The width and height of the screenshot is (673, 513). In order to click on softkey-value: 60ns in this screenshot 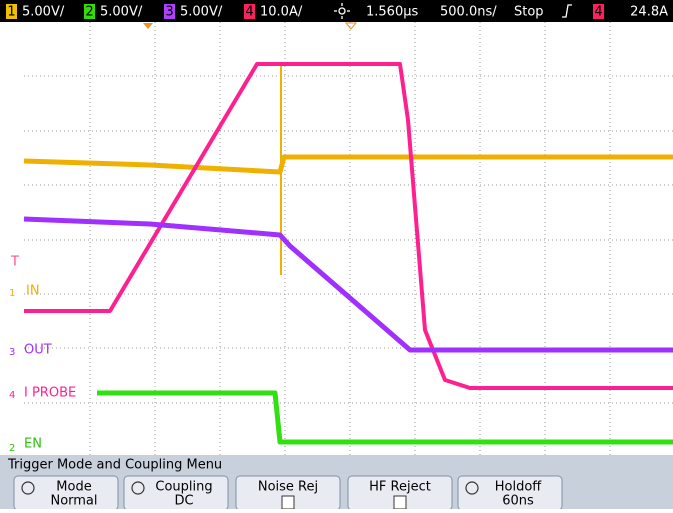, I will do `click(518, 501)`.